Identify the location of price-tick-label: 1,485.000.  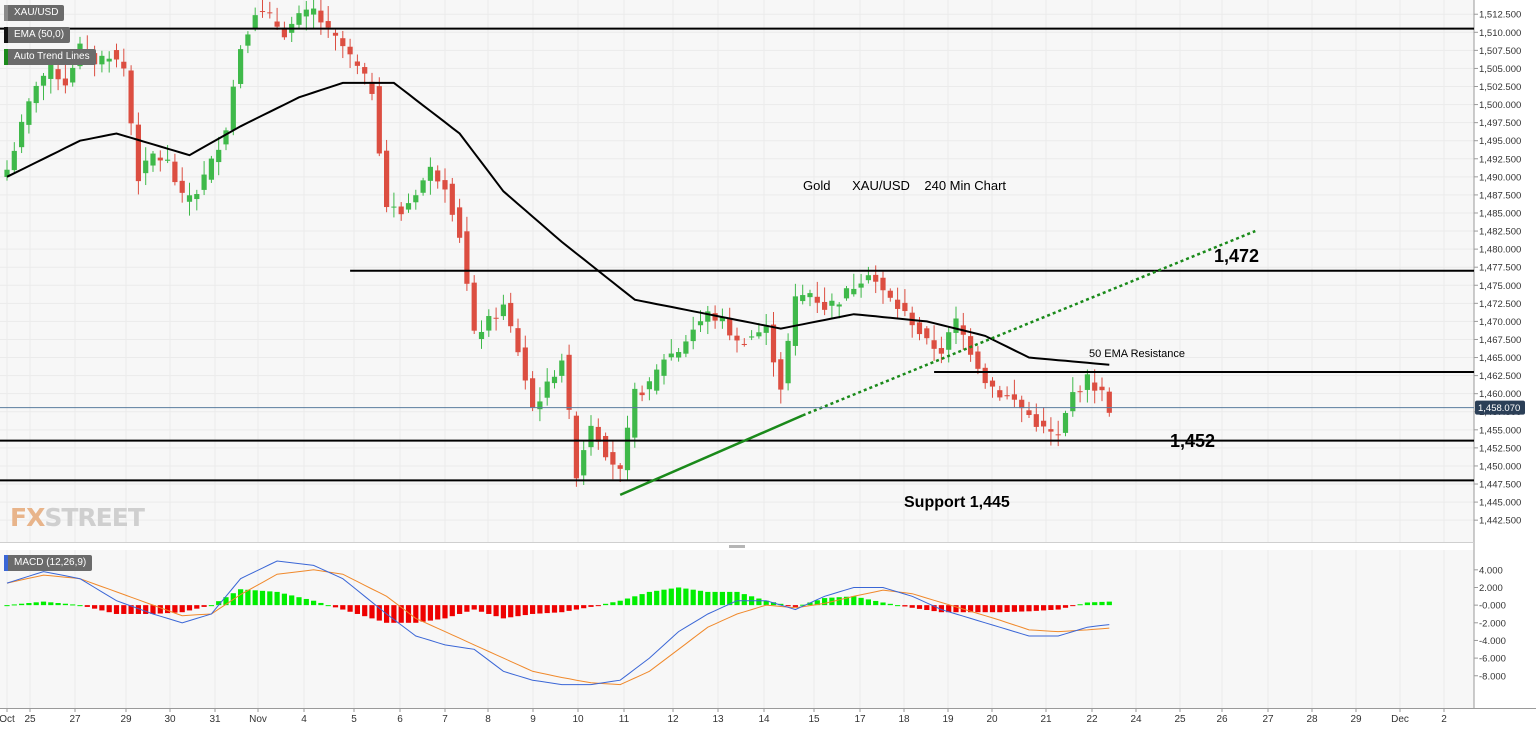
(1500, 213).